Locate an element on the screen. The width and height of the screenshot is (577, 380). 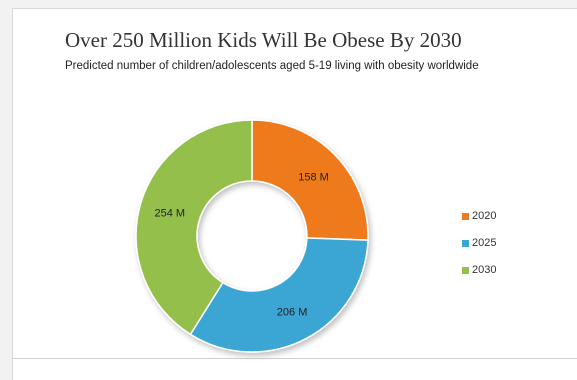
legend-label-2020: 2020 is located at coordinates (484, 216).